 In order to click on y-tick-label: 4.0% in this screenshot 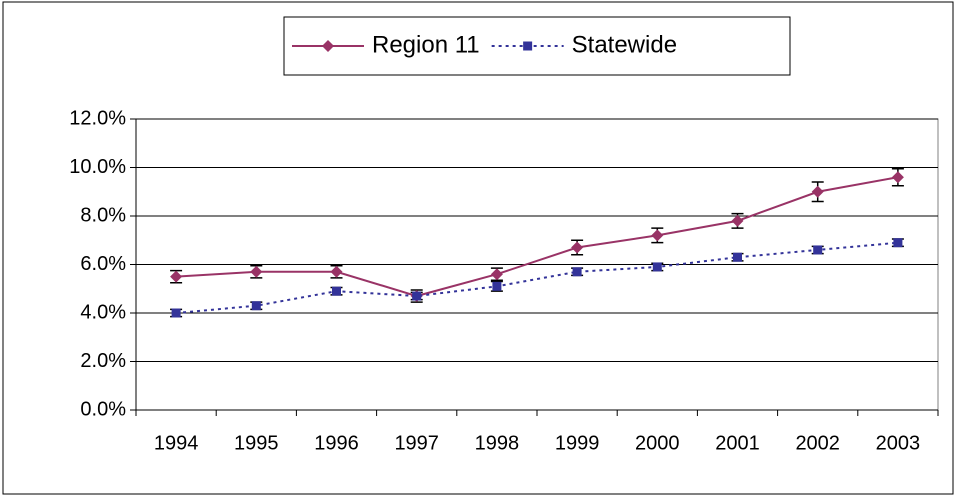, I will do `click(103, 312)`.